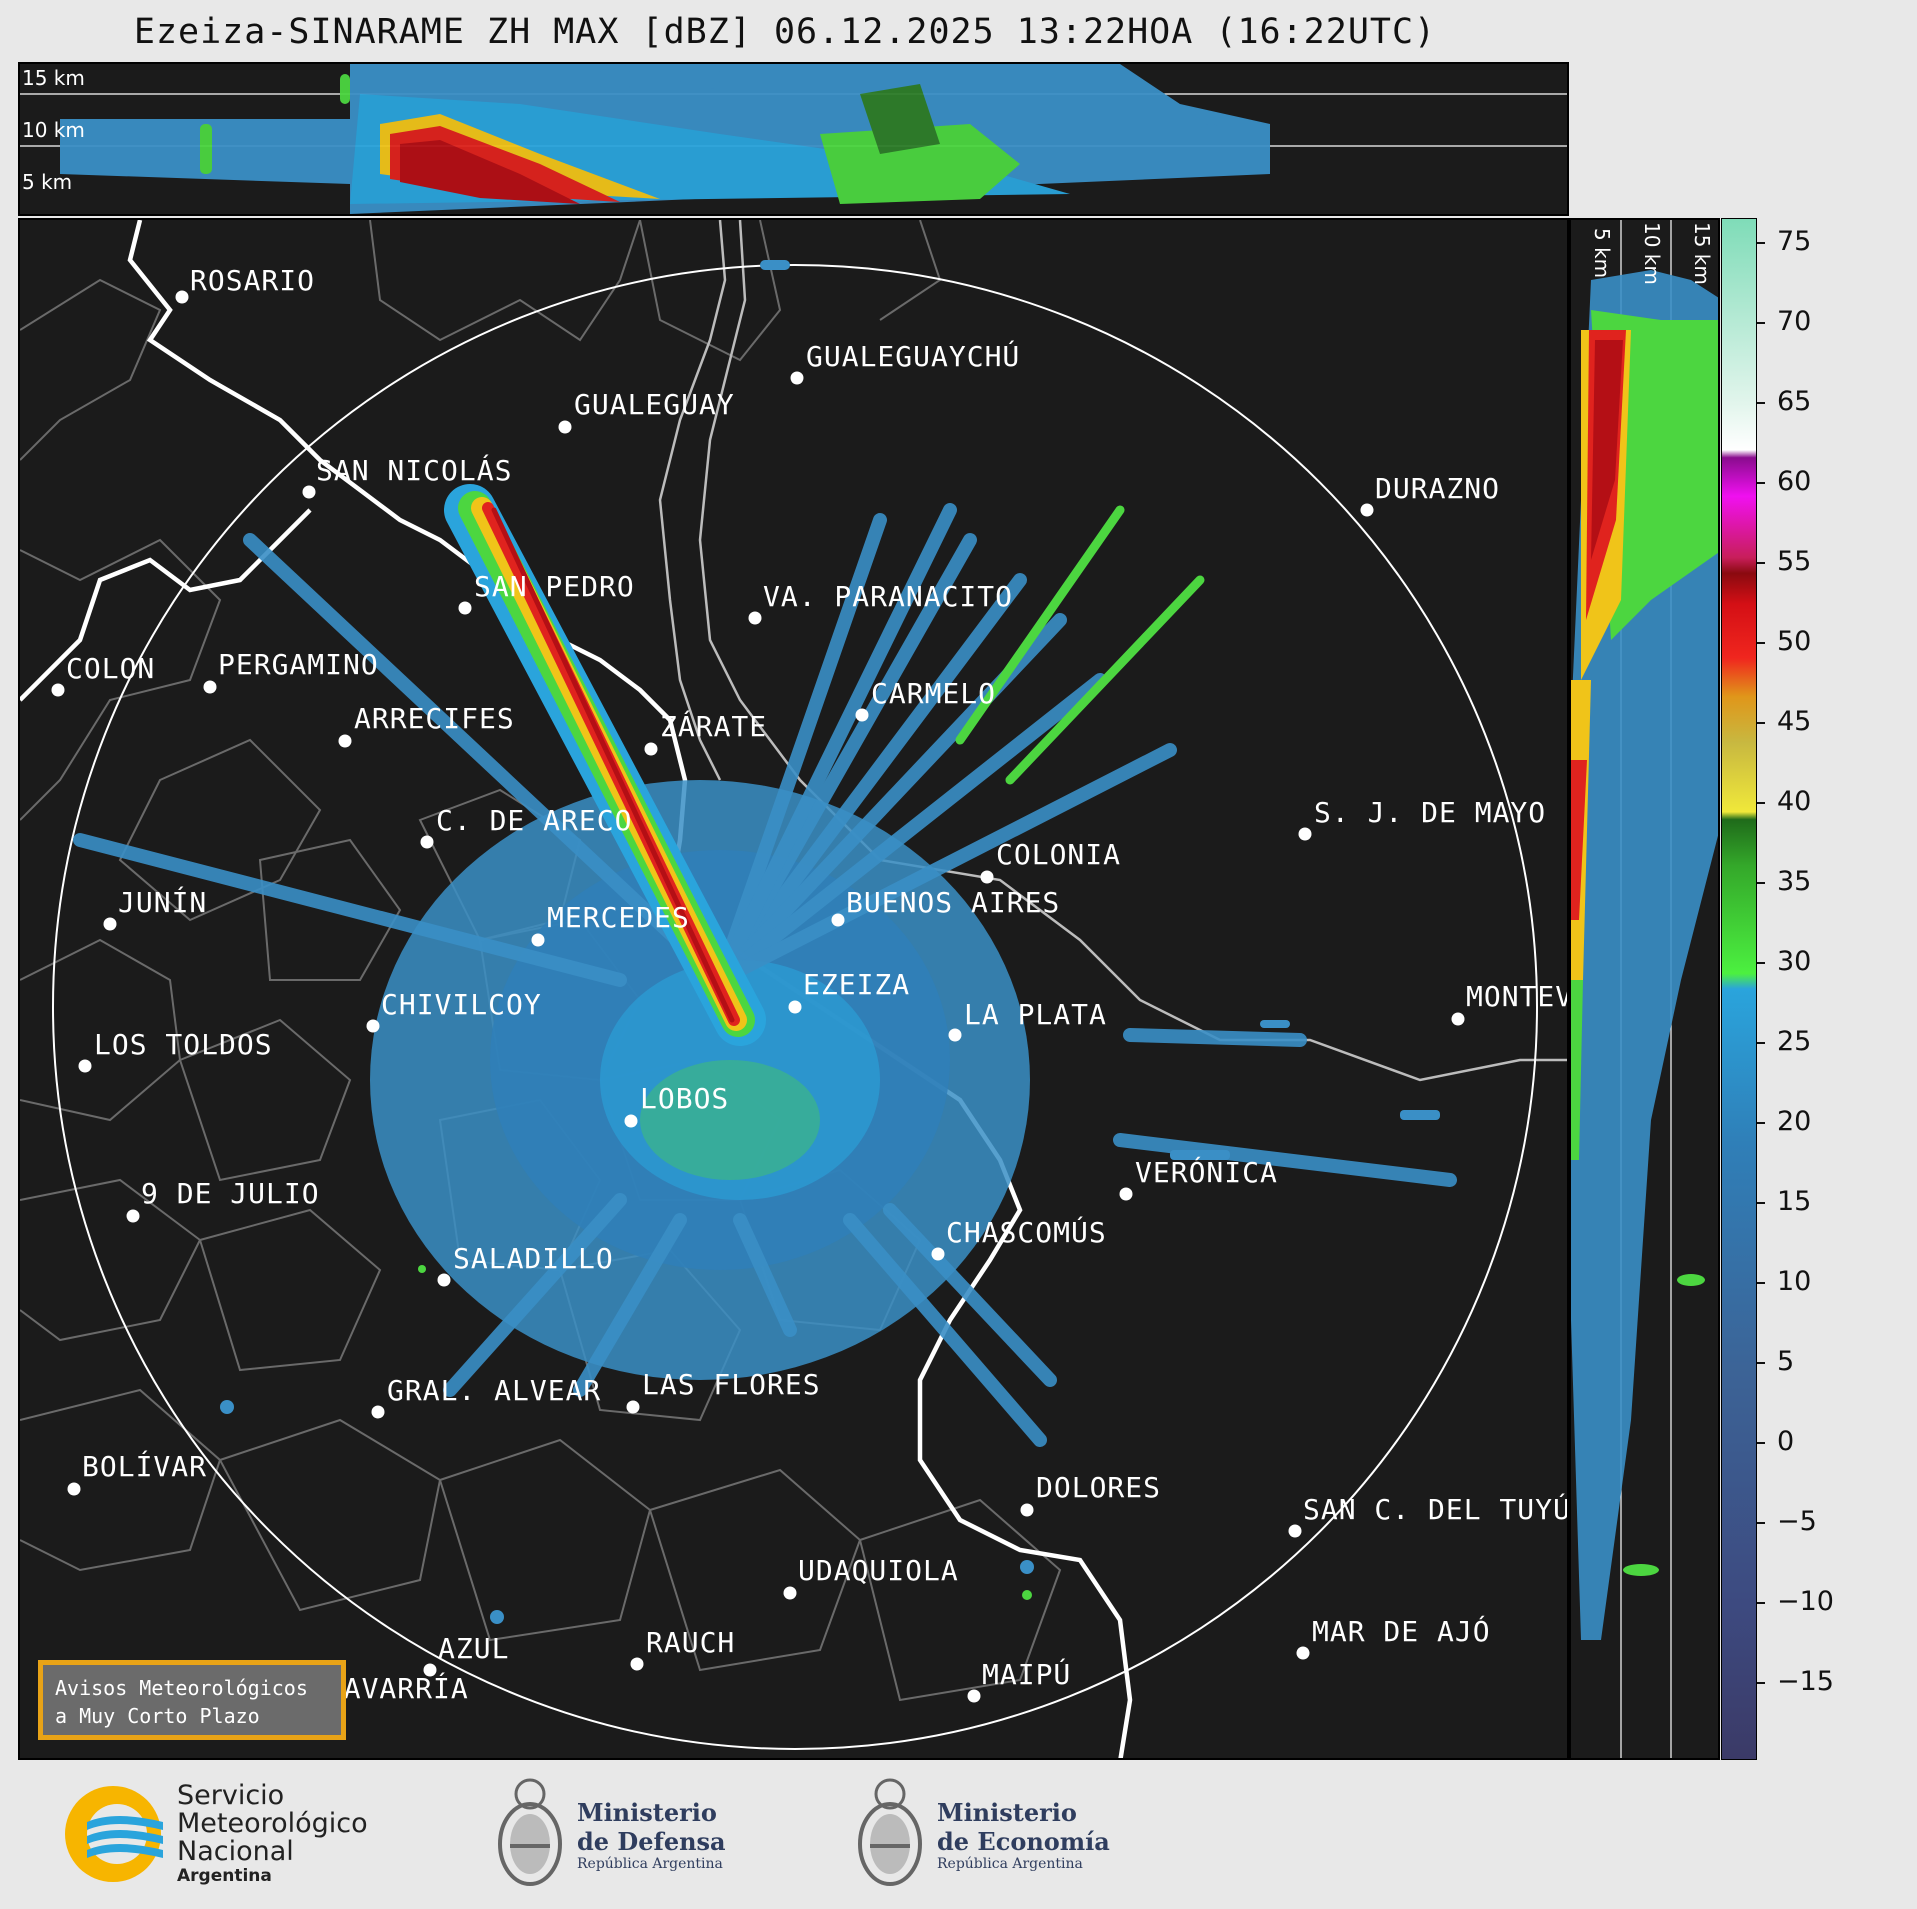 This screenshot has height=1909, width=1917. I want to click on top-altitude-label-15km: 15 km, so click(53, 78).